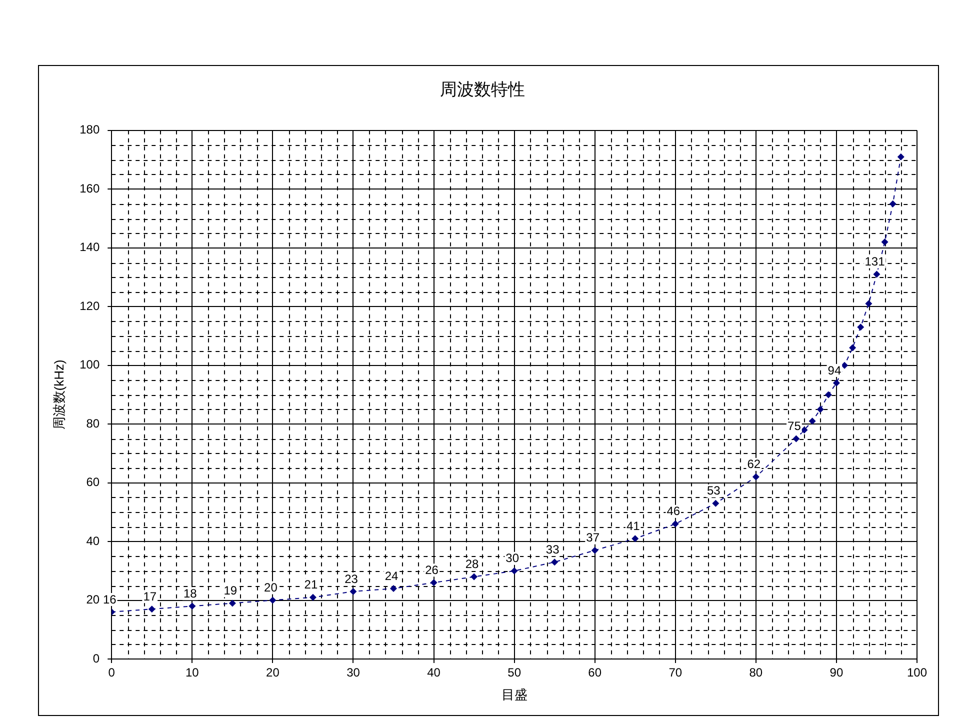 Image resolution: width=959 pixels, height=719 pixels. I want to click on data-label: 46, so click(673, 511).